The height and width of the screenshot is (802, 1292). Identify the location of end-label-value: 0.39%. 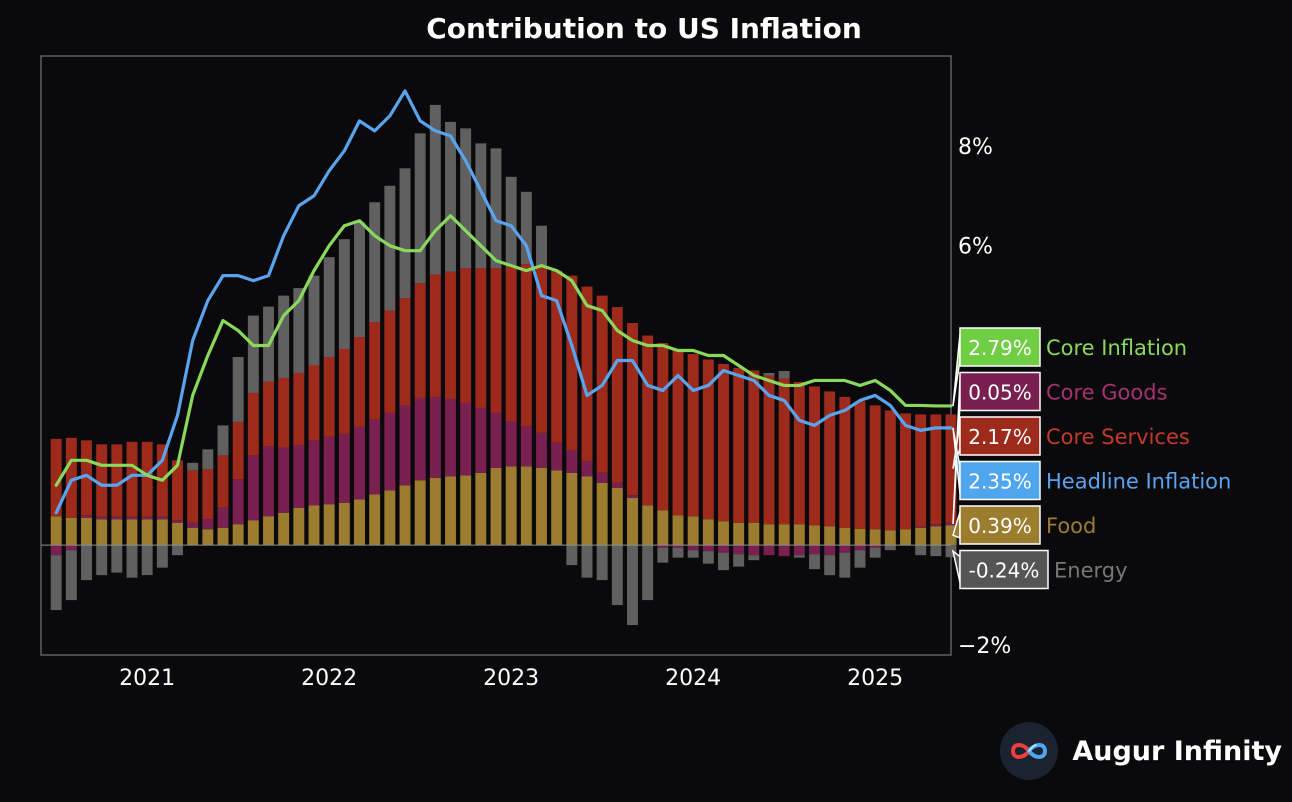
(1000, 526).